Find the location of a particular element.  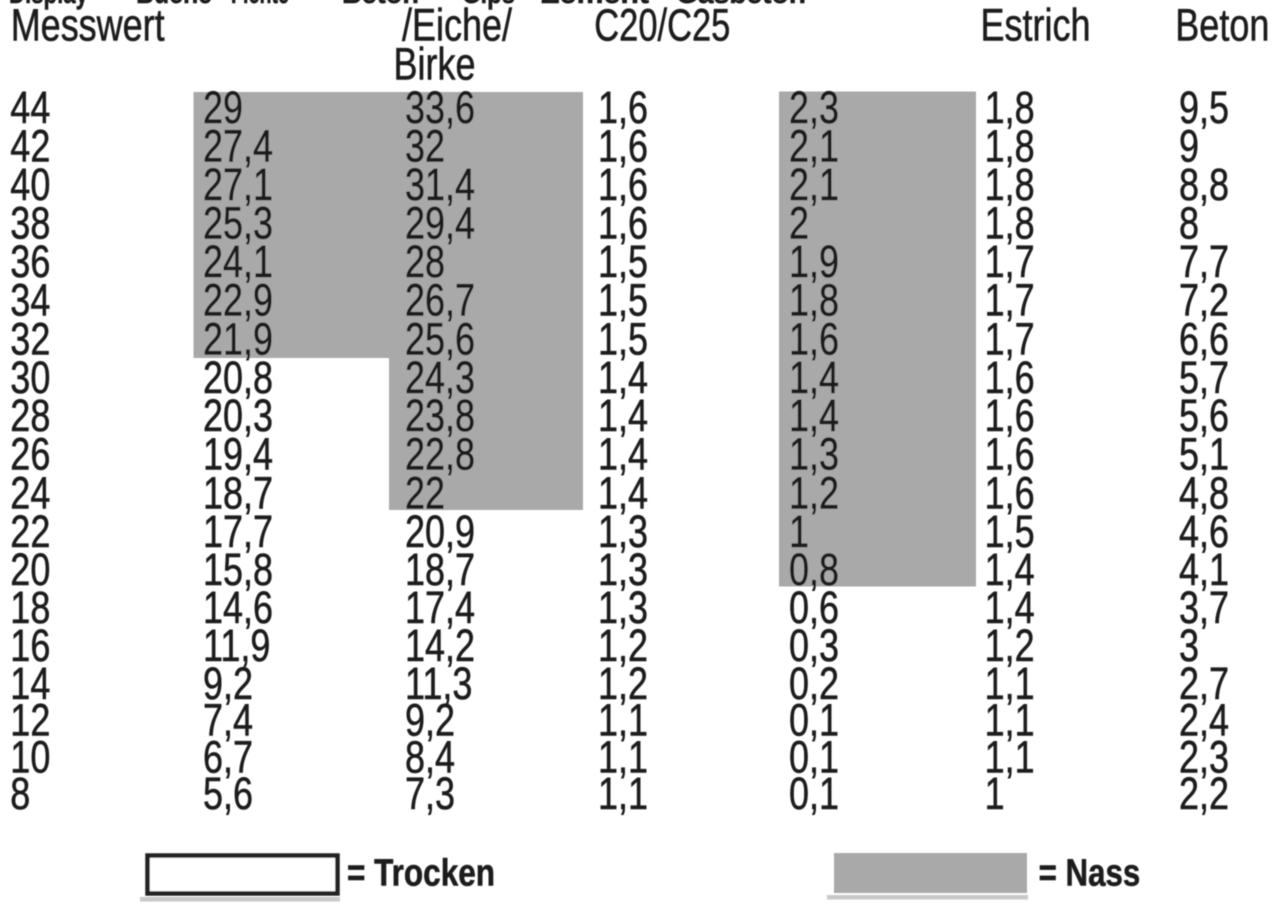

svg-text: 32 is located at coordinates (30, 338).